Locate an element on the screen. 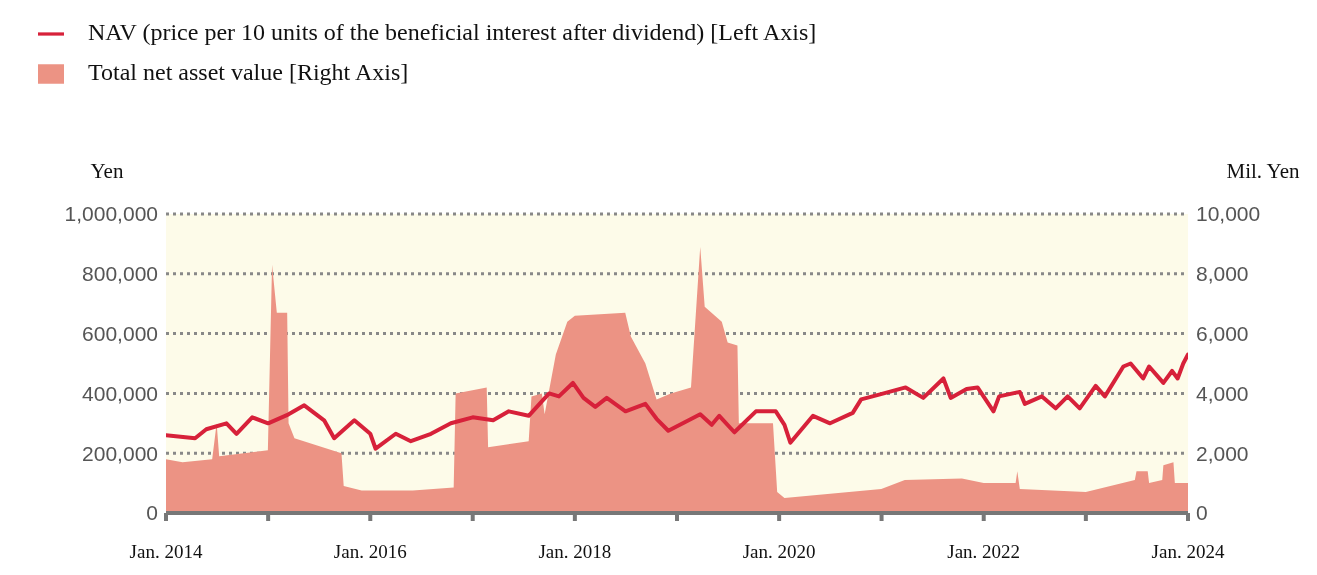 This screenshot has width=1317, height=575. y2-tick-label: 0 is located at coordinates (1202, 513).